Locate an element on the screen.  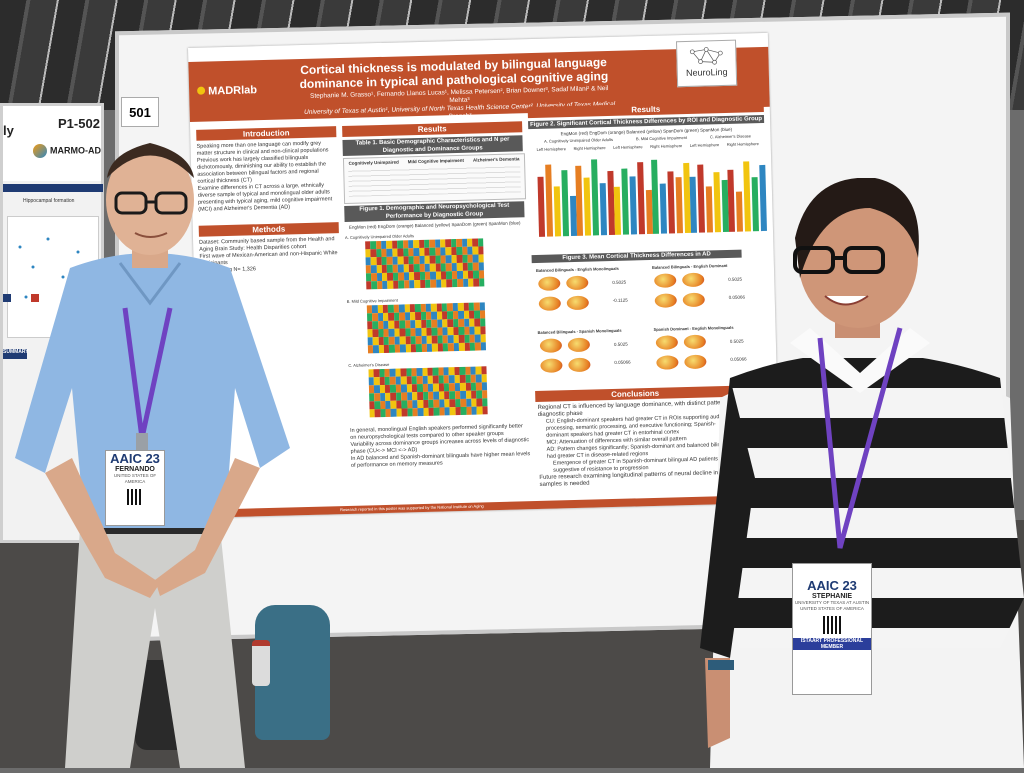
neighbor-poster-label: Hippocampal formation is located at coordinates (49, 201).